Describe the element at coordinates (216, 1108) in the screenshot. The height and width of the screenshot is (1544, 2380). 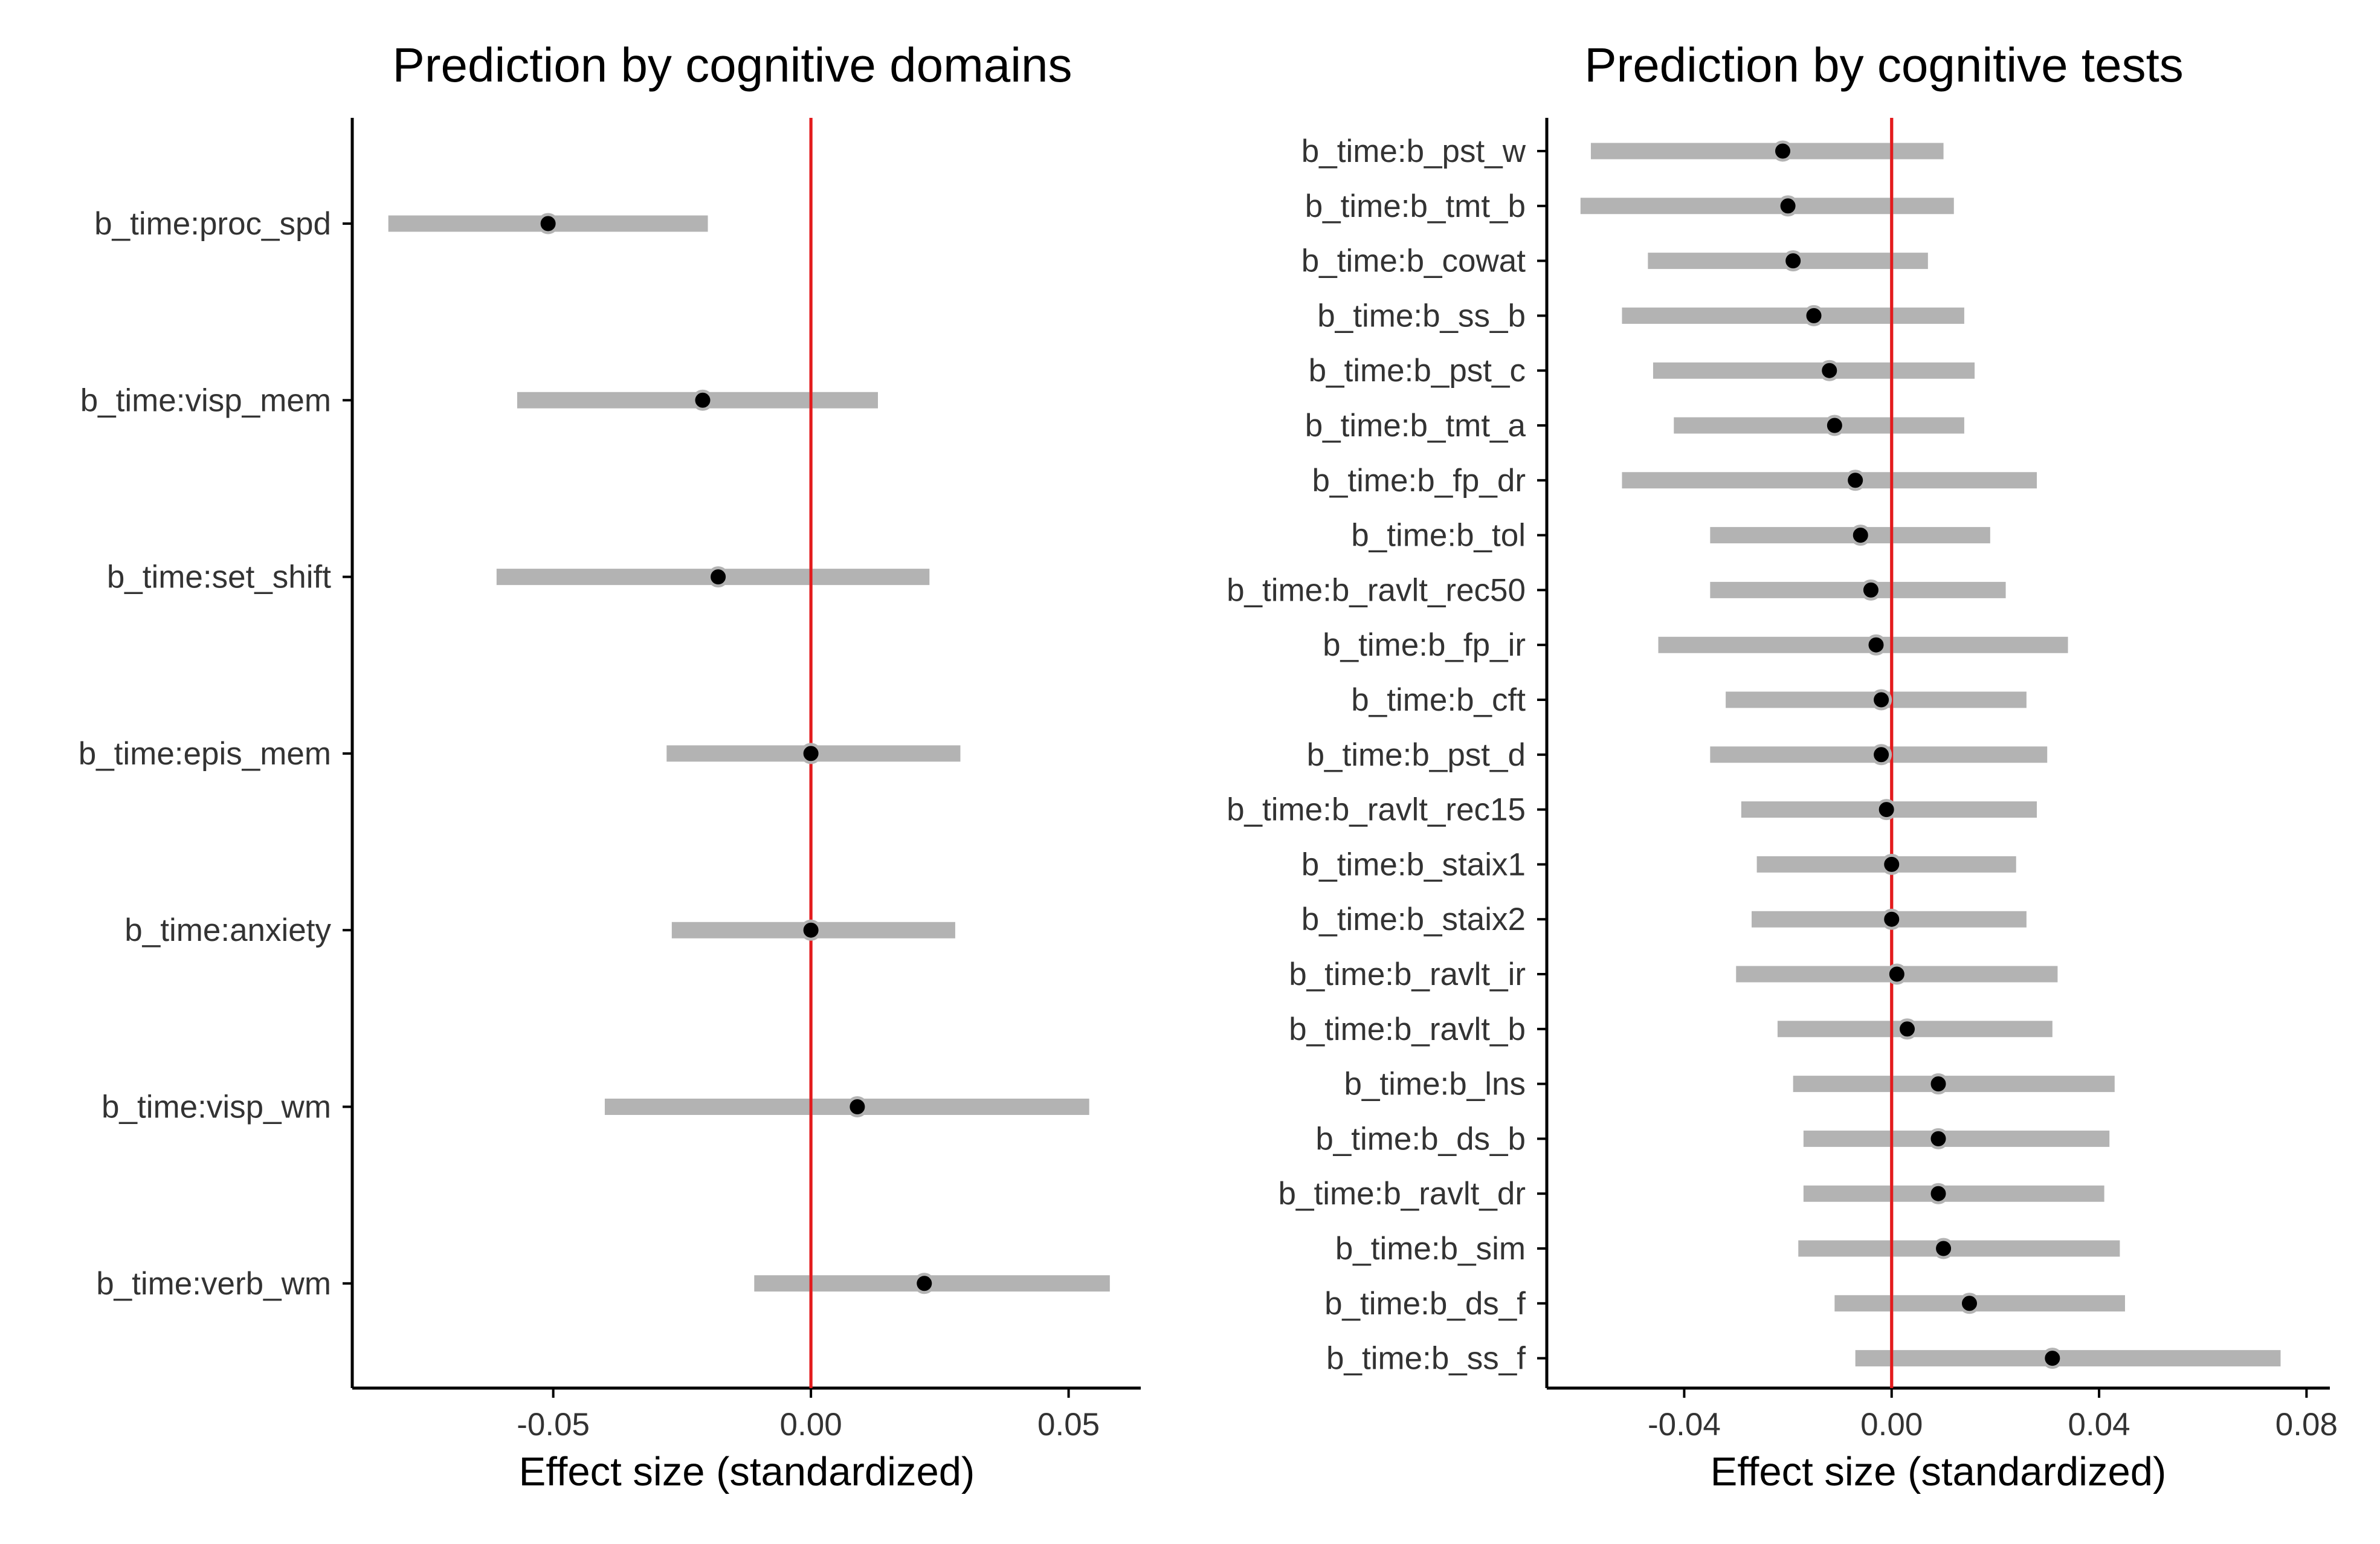
I see `left-y-tick-label: b_time:visp_wm` at that location.